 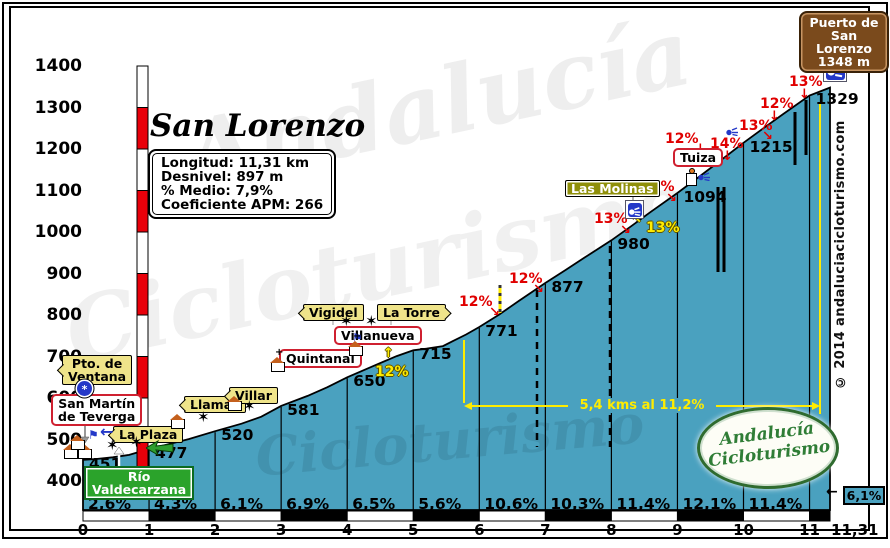 What do you see at coordinates (222, 177) in the screenshot?
I see `info-desnivel: Desnivel: 897 m` at bounding box center [222, 177].